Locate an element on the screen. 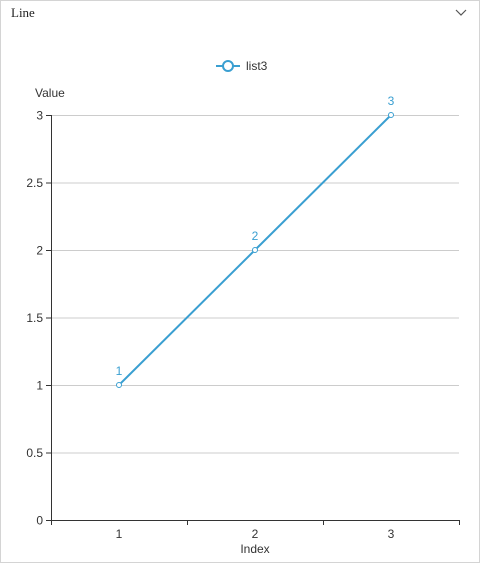  panel-header: Line is located at coordinates (240, 12).